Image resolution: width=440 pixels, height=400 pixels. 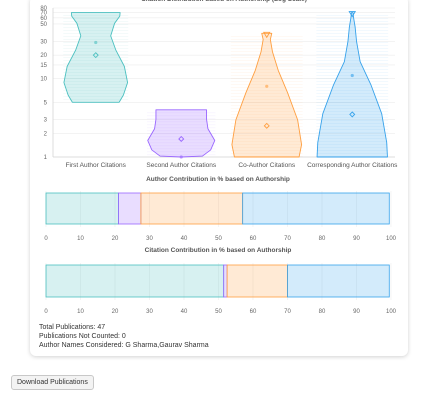 I want to click on publications-not-counted: Publications Not Counted: 0, so click(x=82, y=336).